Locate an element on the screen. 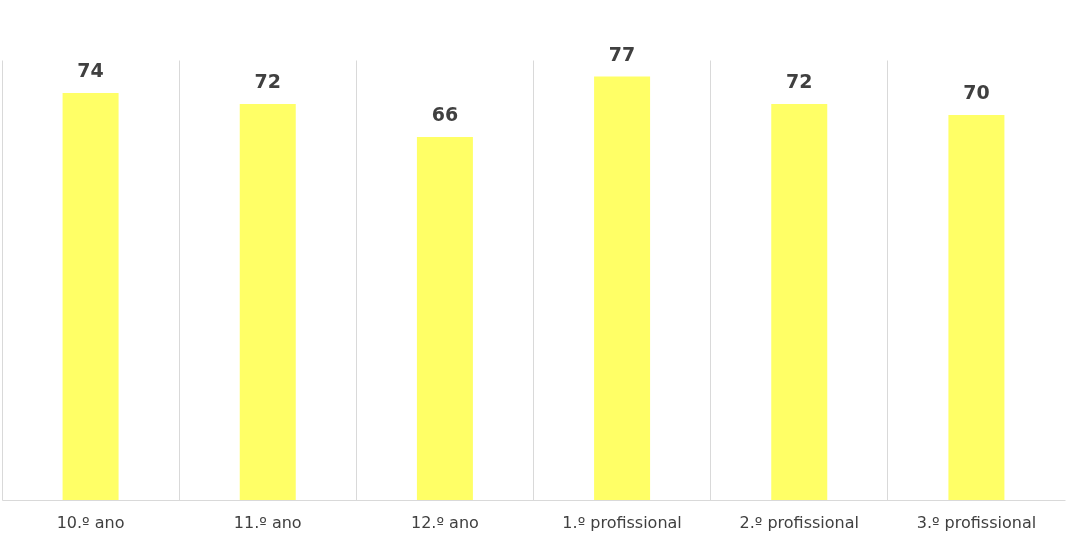 The image size is (1067, 545). x-tick-label: 2.º profissional is located at coordinates (799, 522).